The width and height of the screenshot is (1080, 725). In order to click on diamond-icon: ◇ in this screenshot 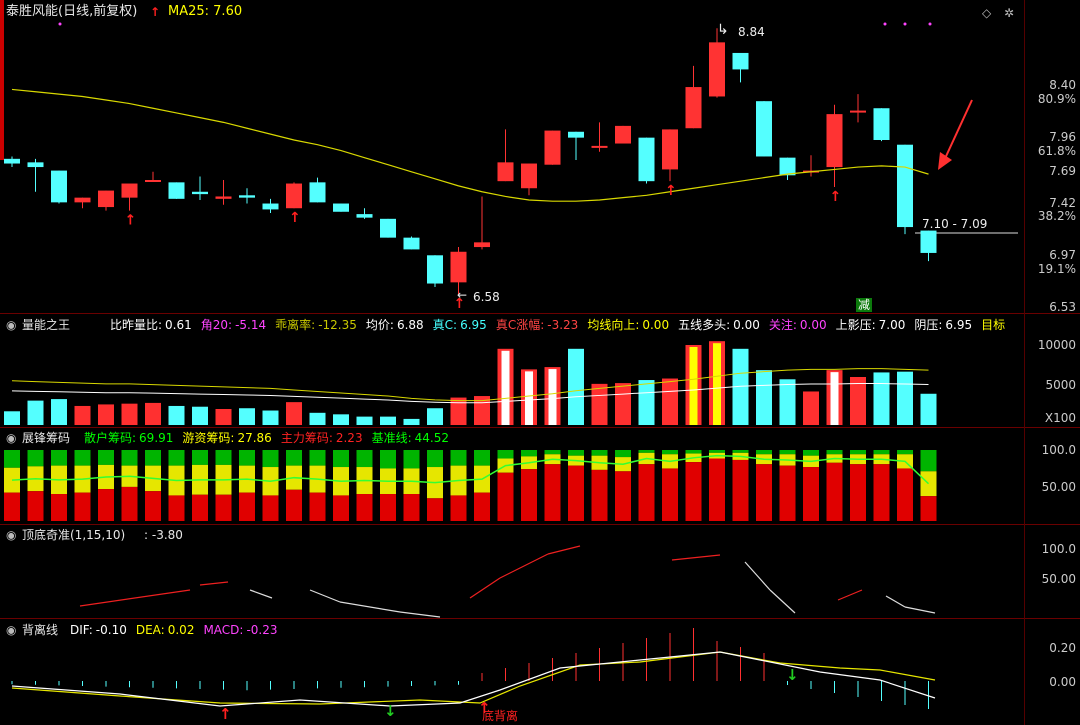, I will do `click(987, 13)`.